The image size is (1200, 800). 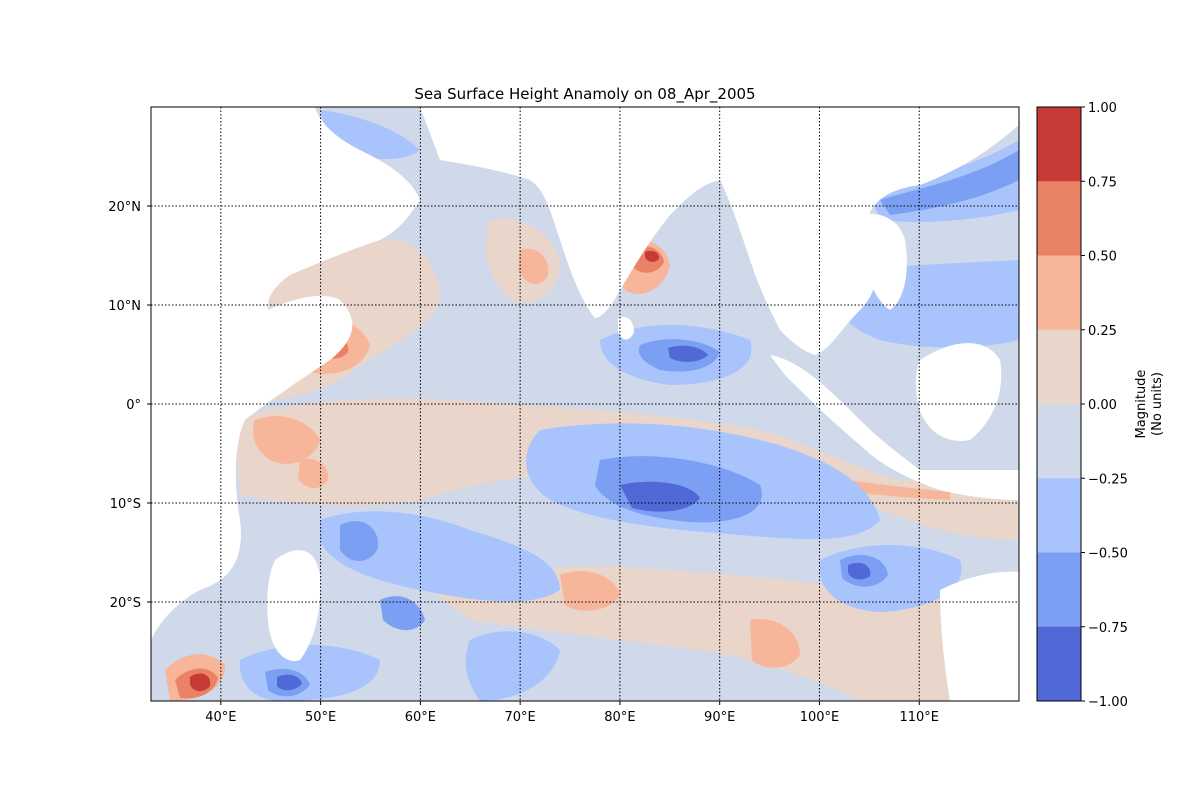 I want to click on colorbar-label: Magnitude (No units), so click(x=1149, y=404).